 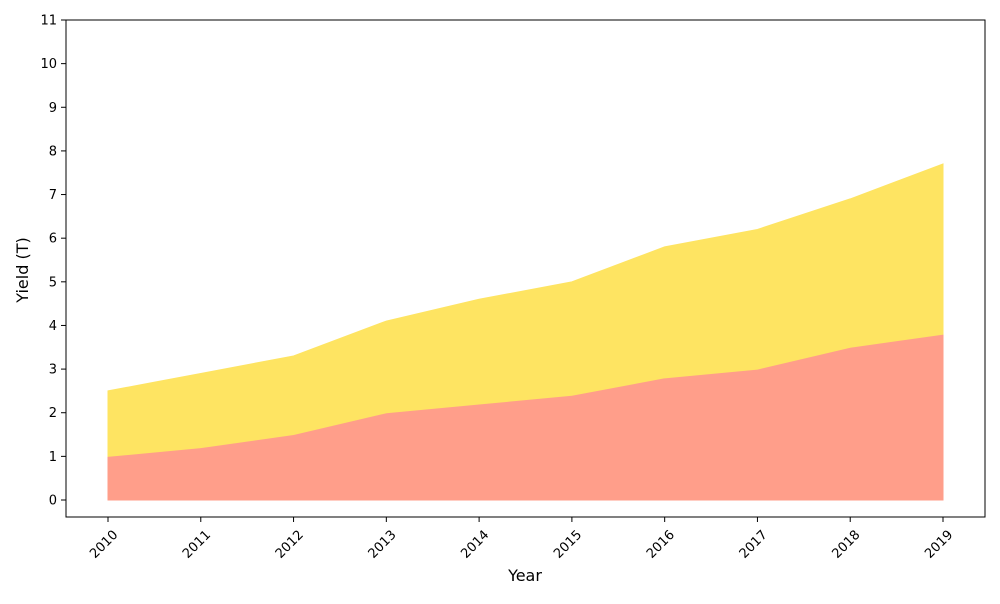 I want to click on x-axis-label: Year, so click(x=524, y=575).